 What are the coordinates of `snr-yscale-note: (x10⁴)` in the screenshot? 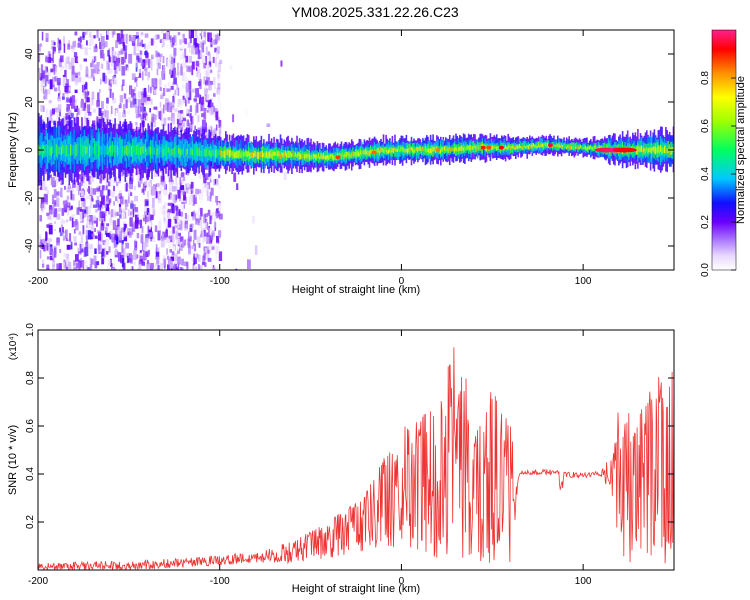 It's located at (13, 346).